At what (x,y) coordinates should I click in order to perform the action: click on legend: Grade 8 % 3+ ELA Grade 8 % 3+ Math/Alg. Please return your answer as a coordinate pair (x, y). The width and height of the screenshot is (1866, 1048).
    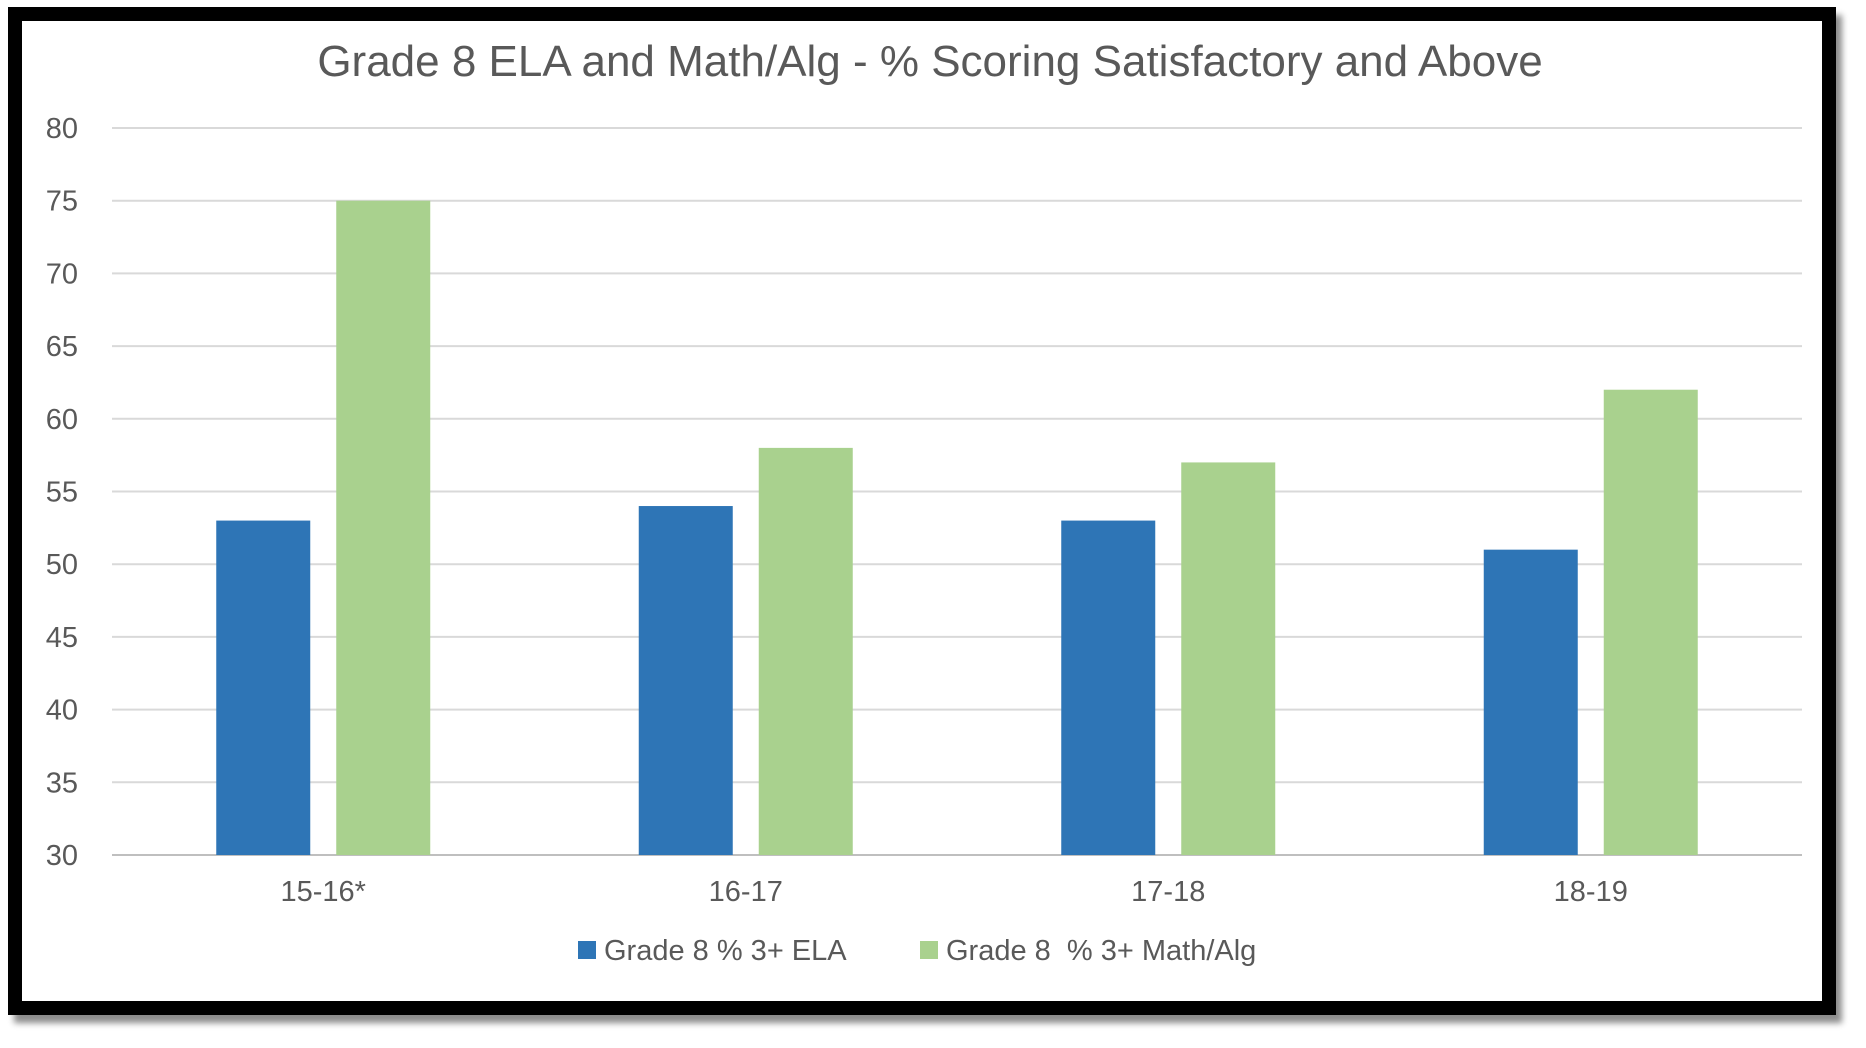
    Looking at the image, I should click on (917, 951).